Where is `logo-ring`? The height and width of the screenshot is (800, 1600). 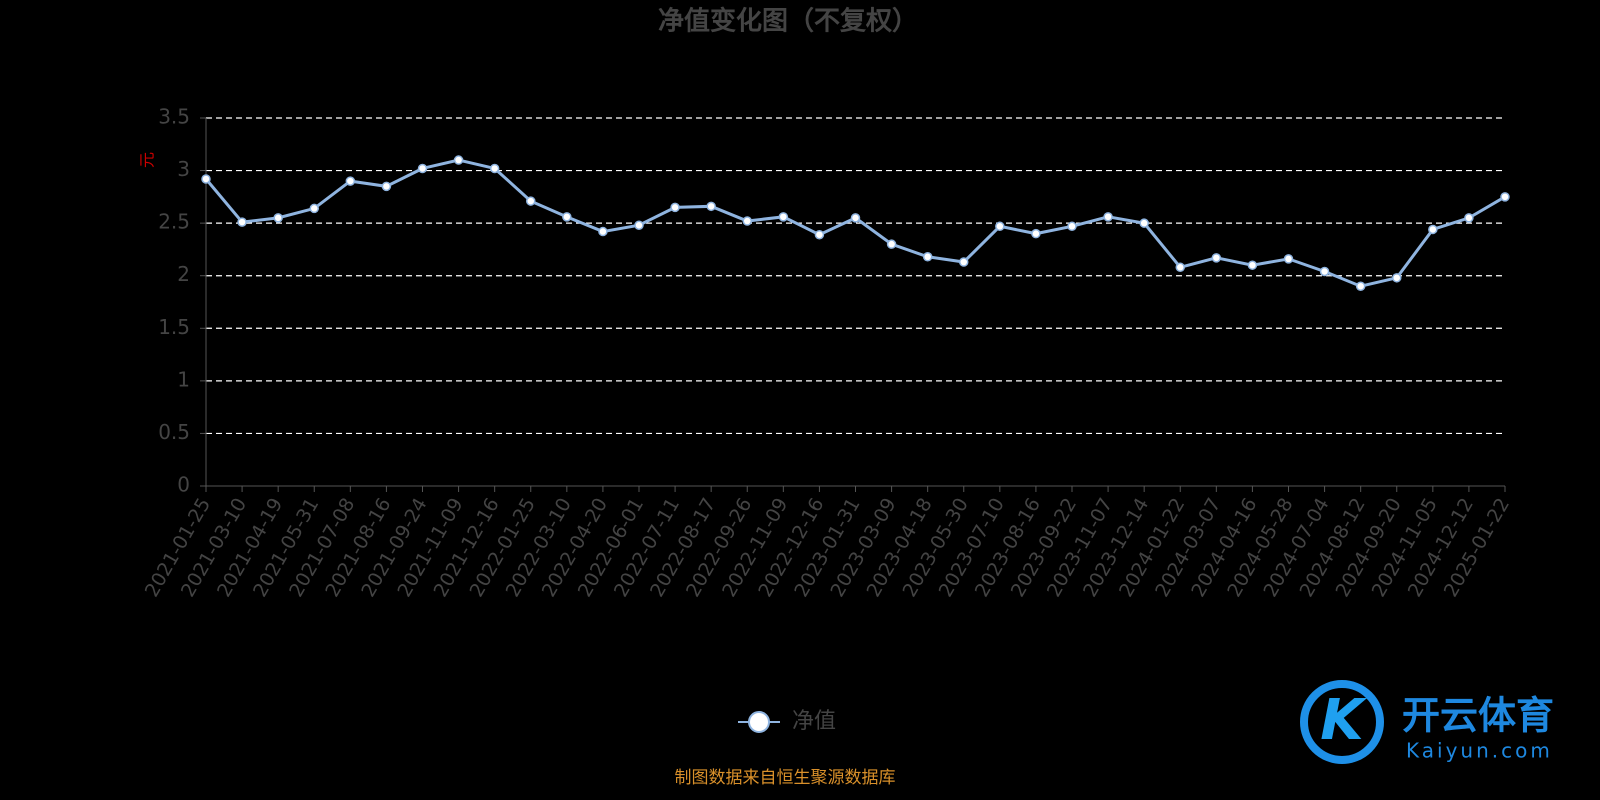 logo-ring is located at coordinates (1342, 722).